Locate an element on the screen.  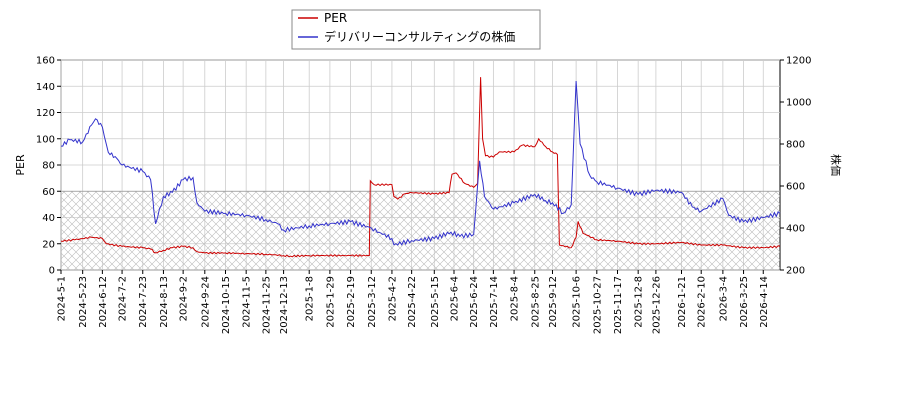
y-left-tick-label: 60 is located at coordinates (48, 192).